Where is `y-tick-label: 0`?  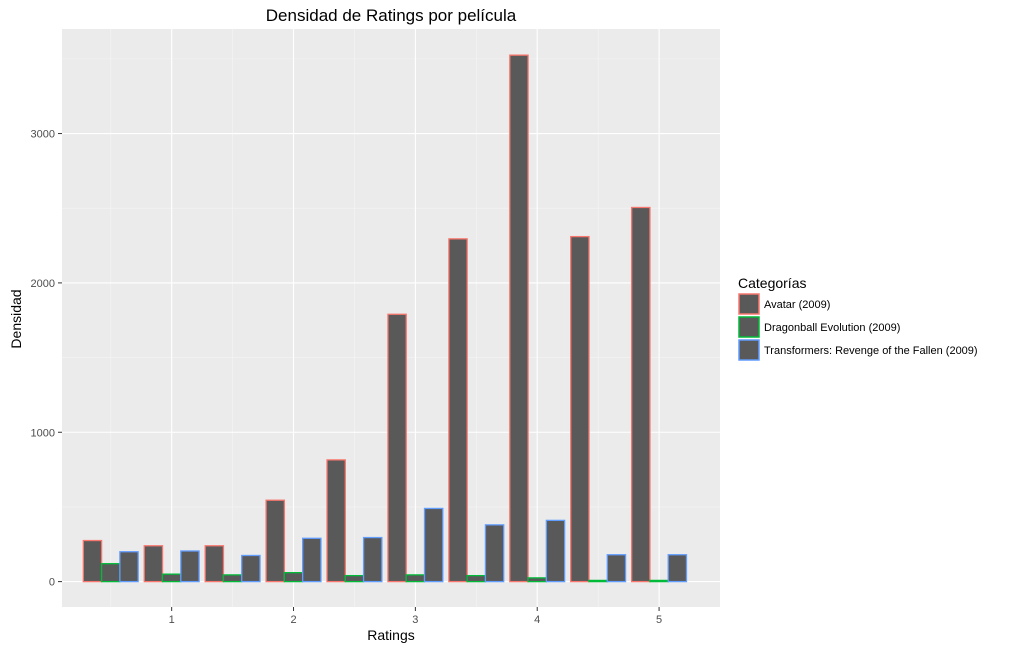
y-tick-label: 0 is located at coordinates (52, 583).